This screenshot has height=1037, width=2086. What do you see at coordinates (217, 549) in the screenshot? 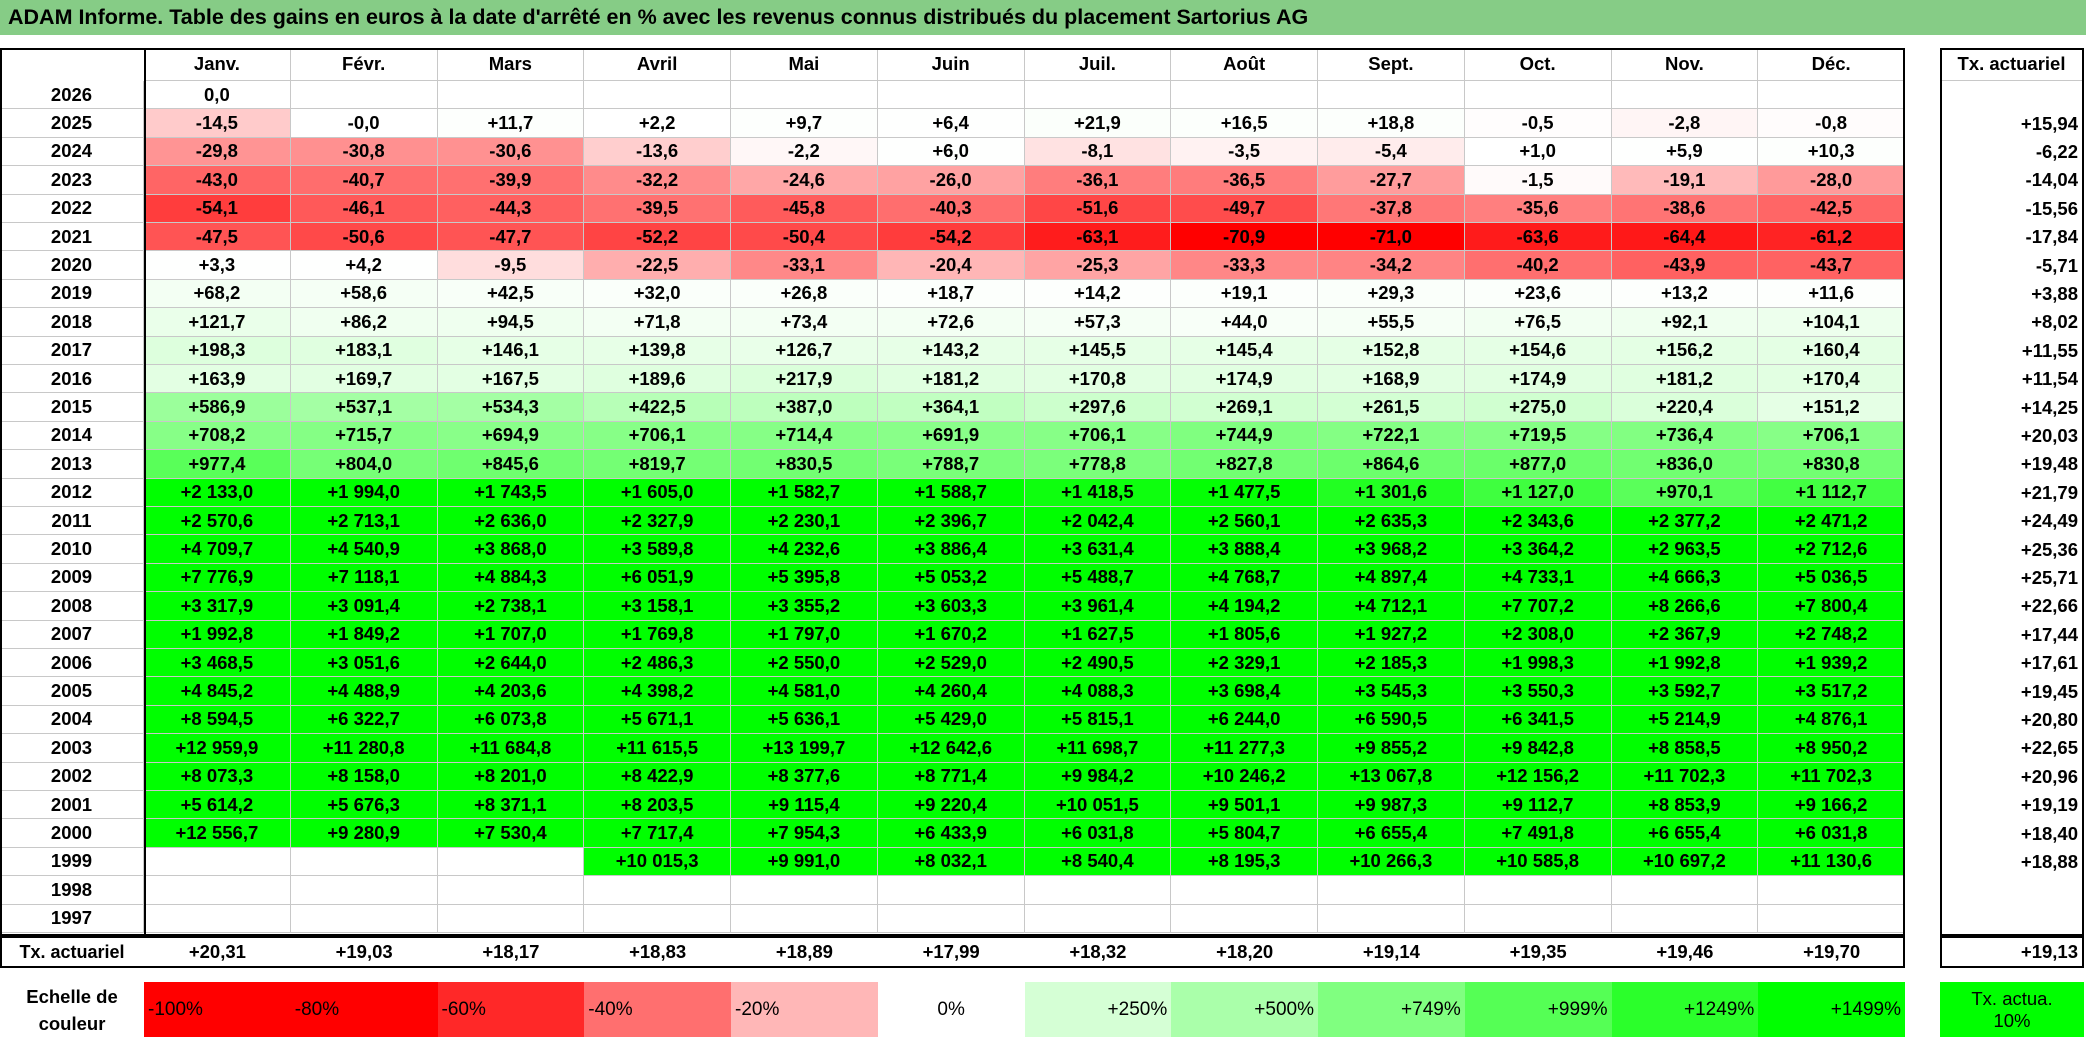
I see `gain-cell: +4 709,7` at bounding box center [217, 549].